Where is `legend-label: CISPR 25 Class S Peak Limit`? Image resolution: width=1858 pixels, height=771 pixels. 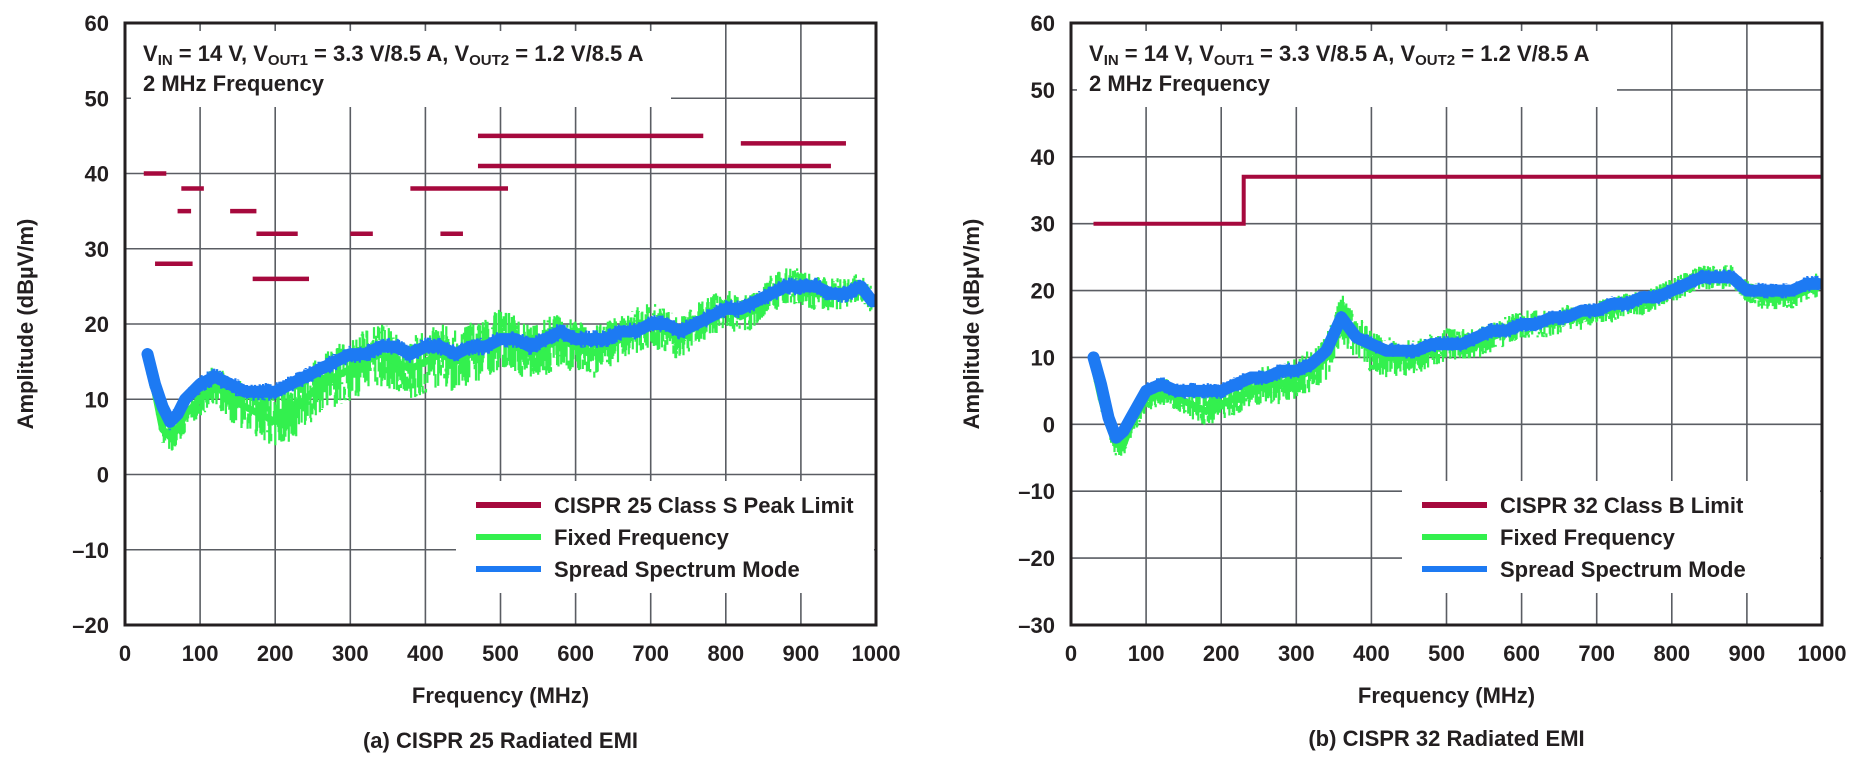
legend-label: CISPR 25 Class S Peak Limit is located at coordinates (704, 505).